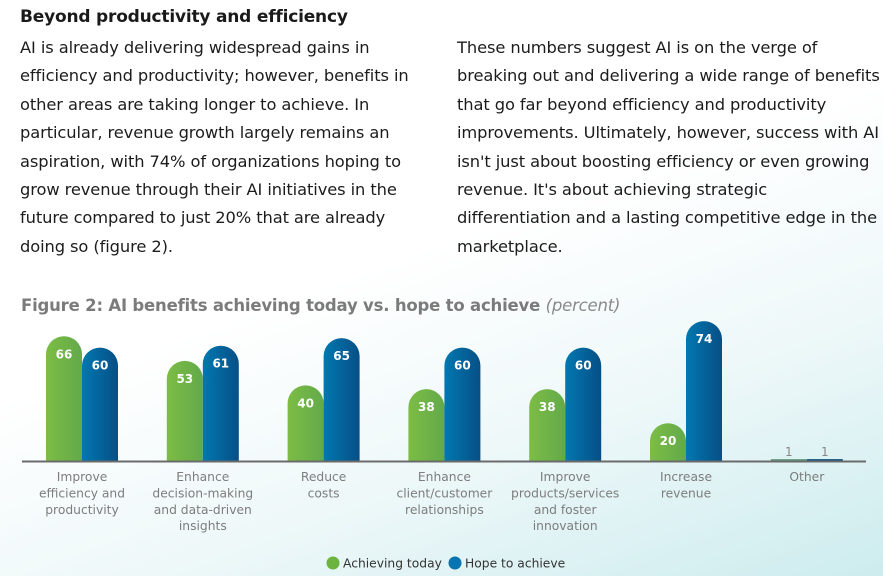  I want to click on legend-label: Achieving today, so click(392, 564).